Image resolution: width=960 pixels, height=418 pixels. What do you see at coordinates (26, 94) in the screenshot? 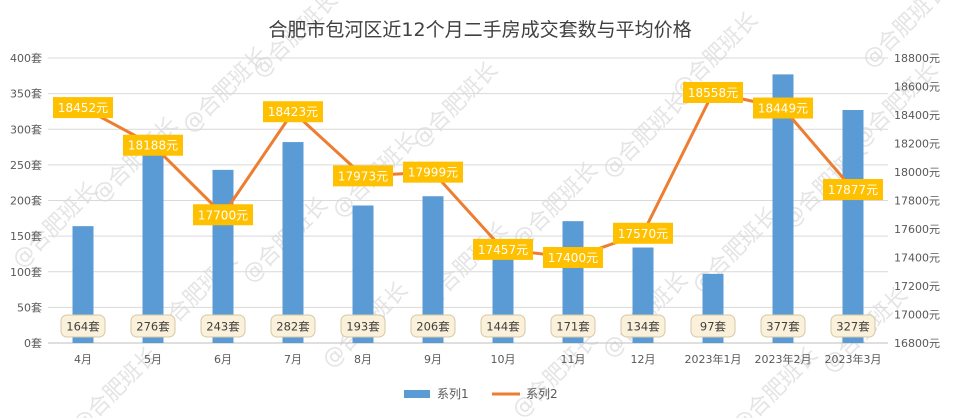
I see `y-left-tick-label: 350套` at bounding box center [26, 94].